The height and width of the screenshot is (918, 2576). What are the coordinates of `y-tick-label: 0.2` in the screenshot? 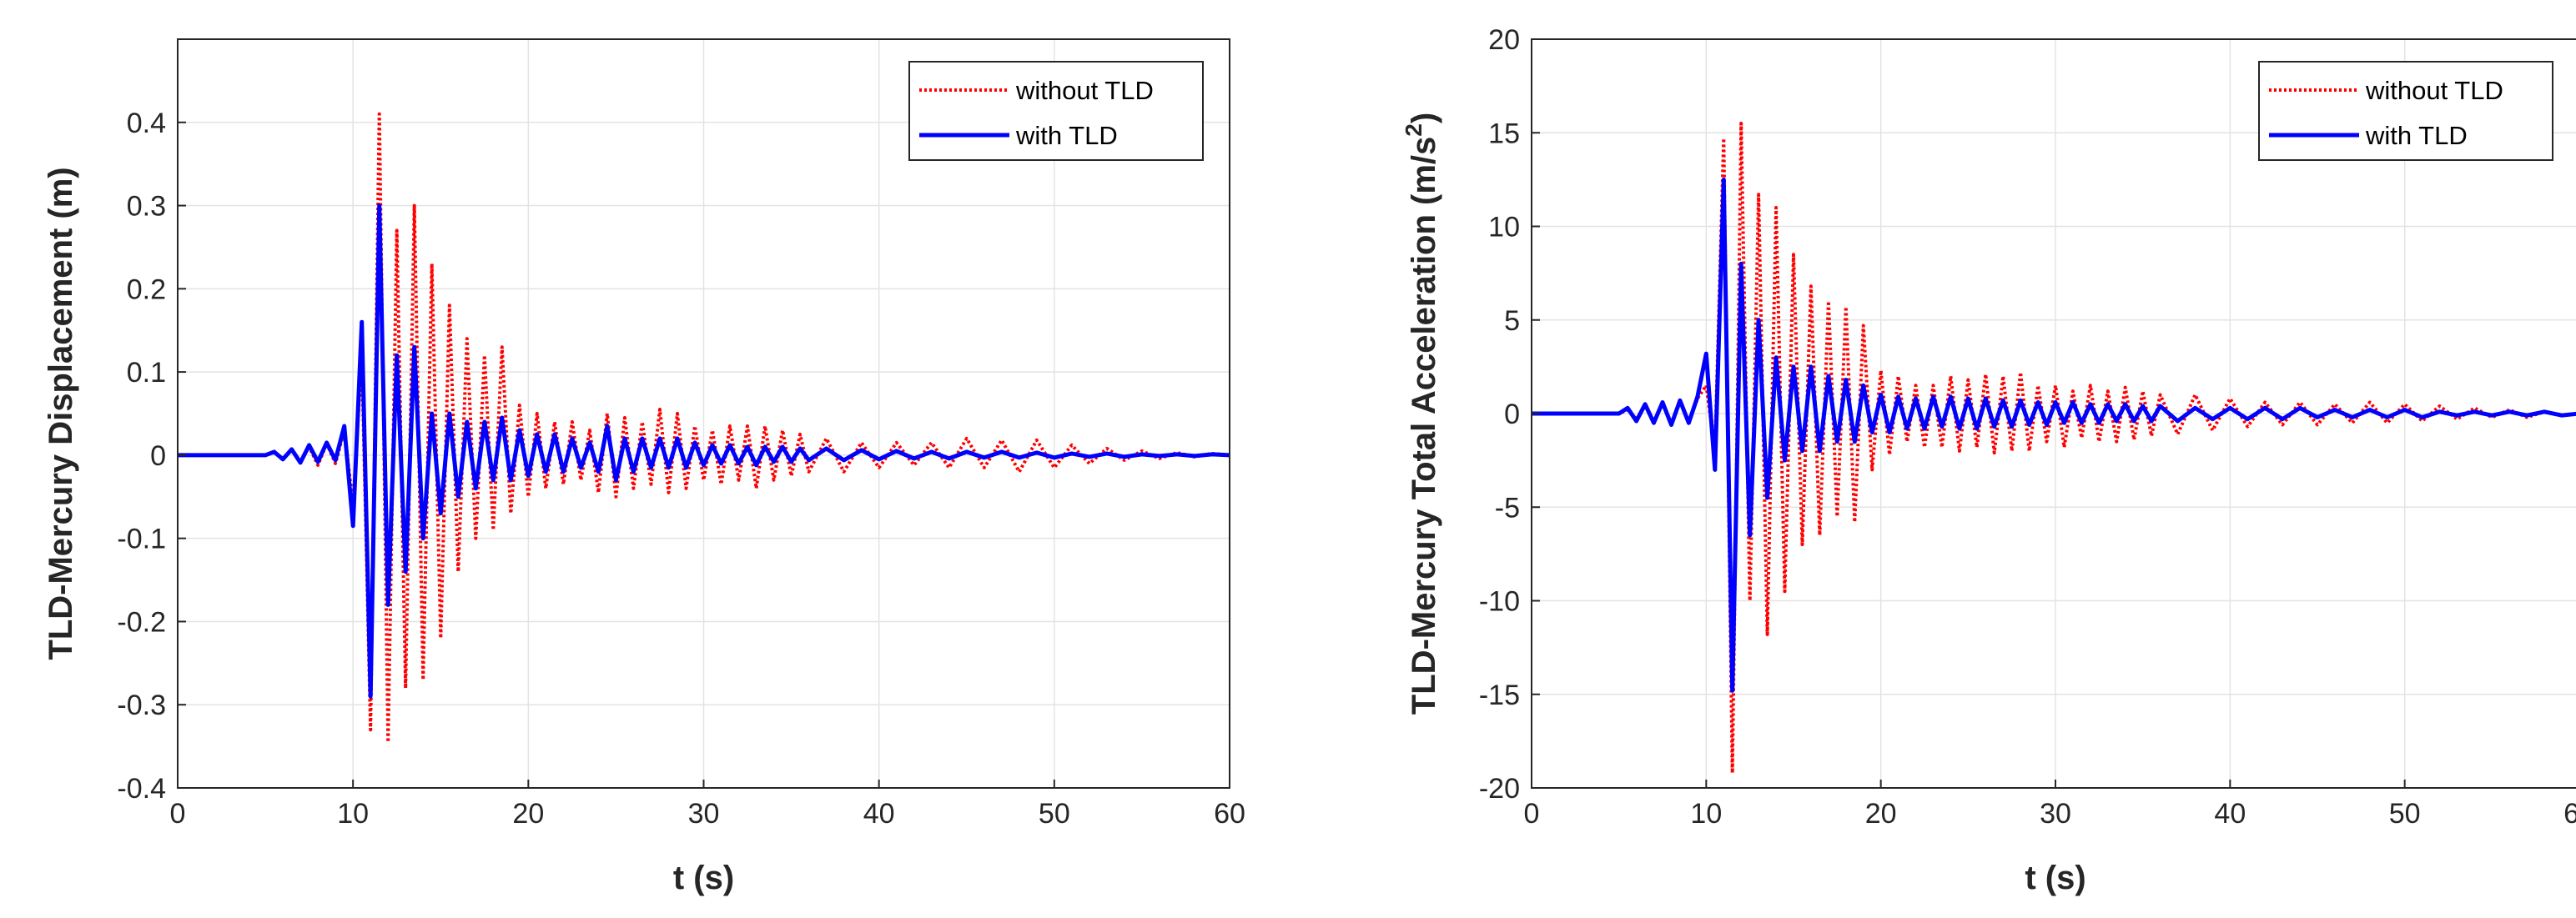 It's located at (146, 289).